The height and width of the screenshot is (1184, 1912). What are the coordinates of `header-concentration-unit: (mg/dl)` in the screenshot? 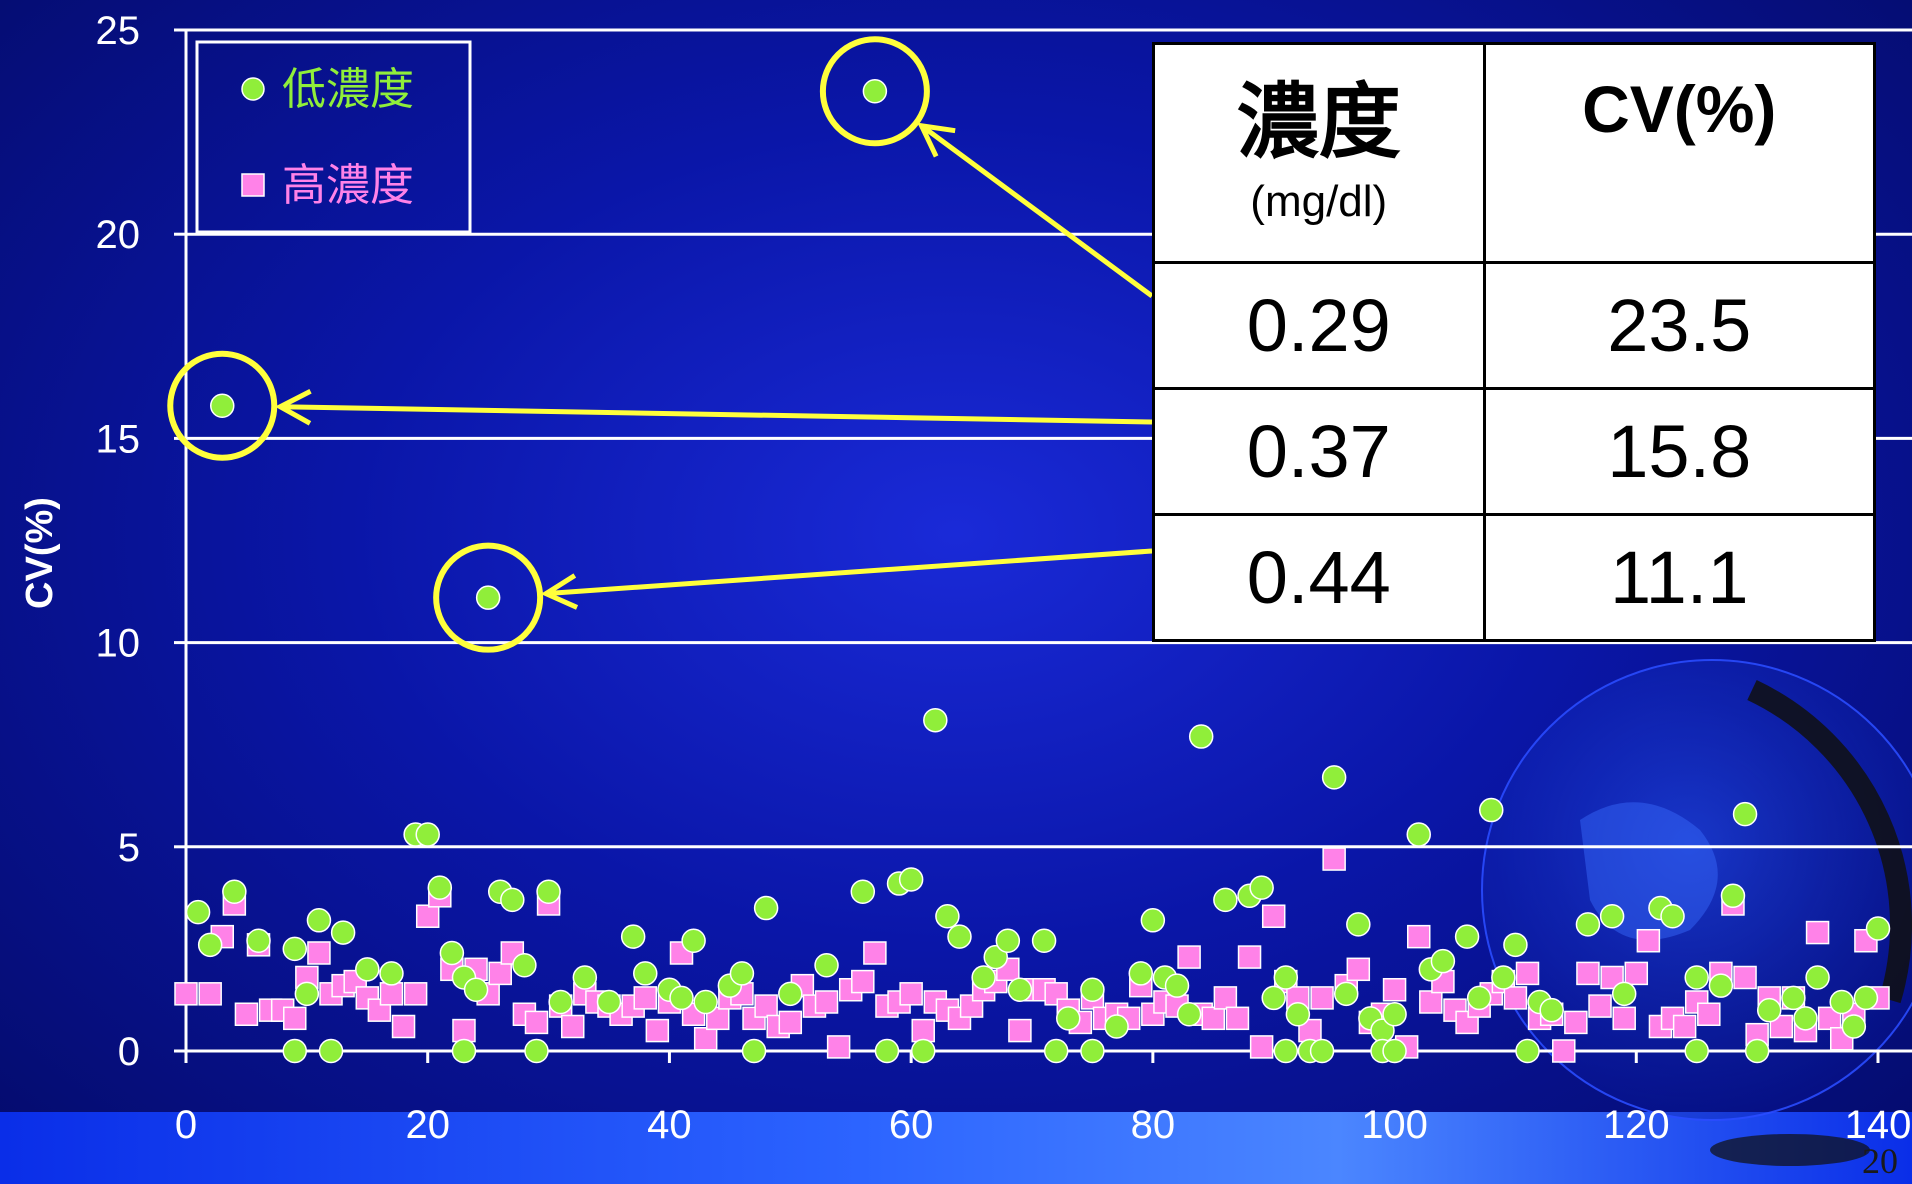 It's located at (1319, 201).